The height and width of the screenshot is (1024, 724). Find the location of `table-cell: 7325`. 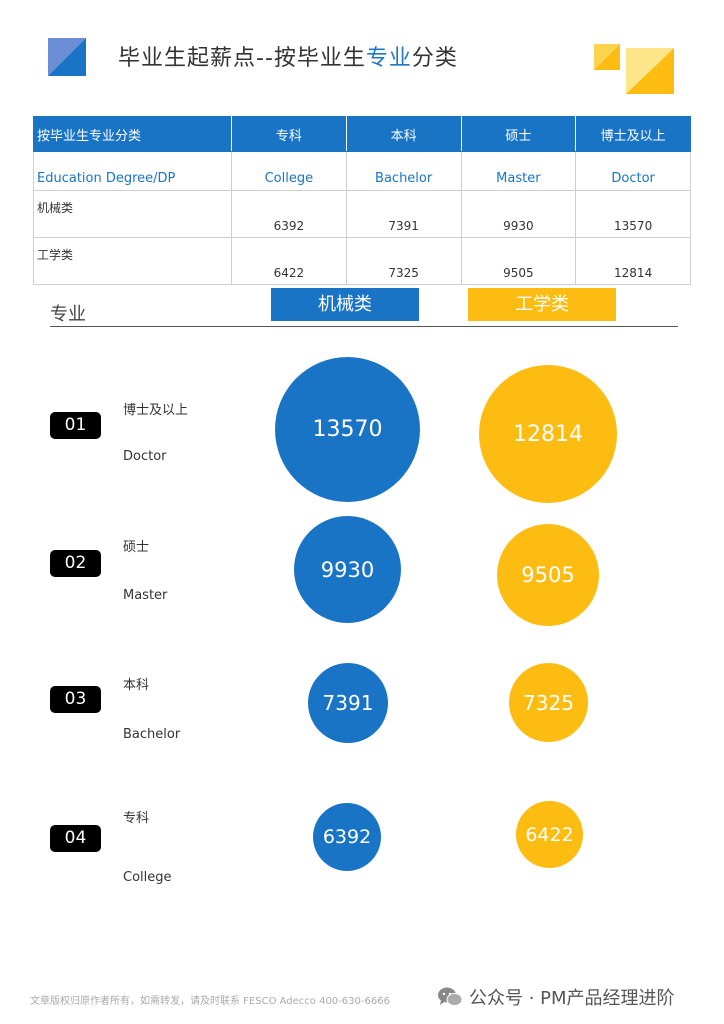

table-cell: 7325 is located at coordinates (403, 261).